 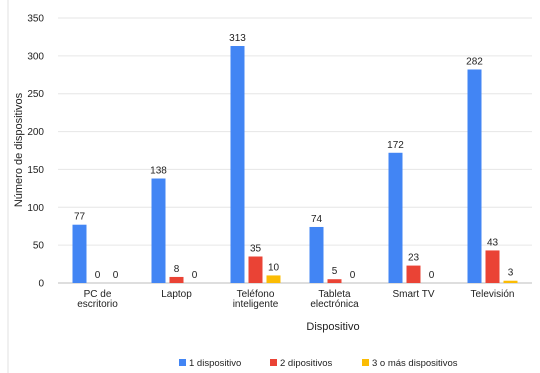 I want to click on category-label: PC de, so click(x=98, y=294).